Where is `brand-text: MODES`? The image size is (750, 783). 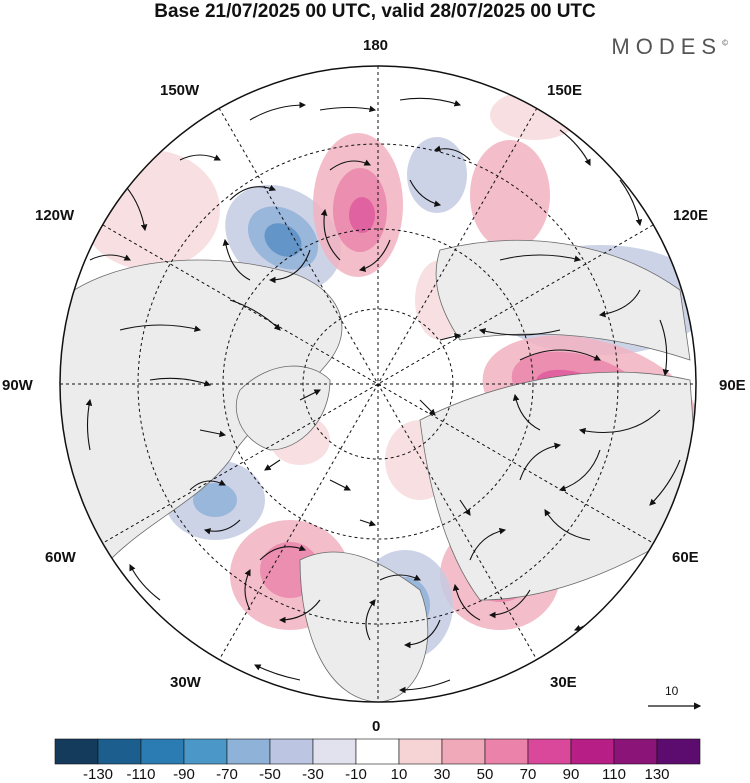 brand-text: MODES is located at coordinates (667, 46).